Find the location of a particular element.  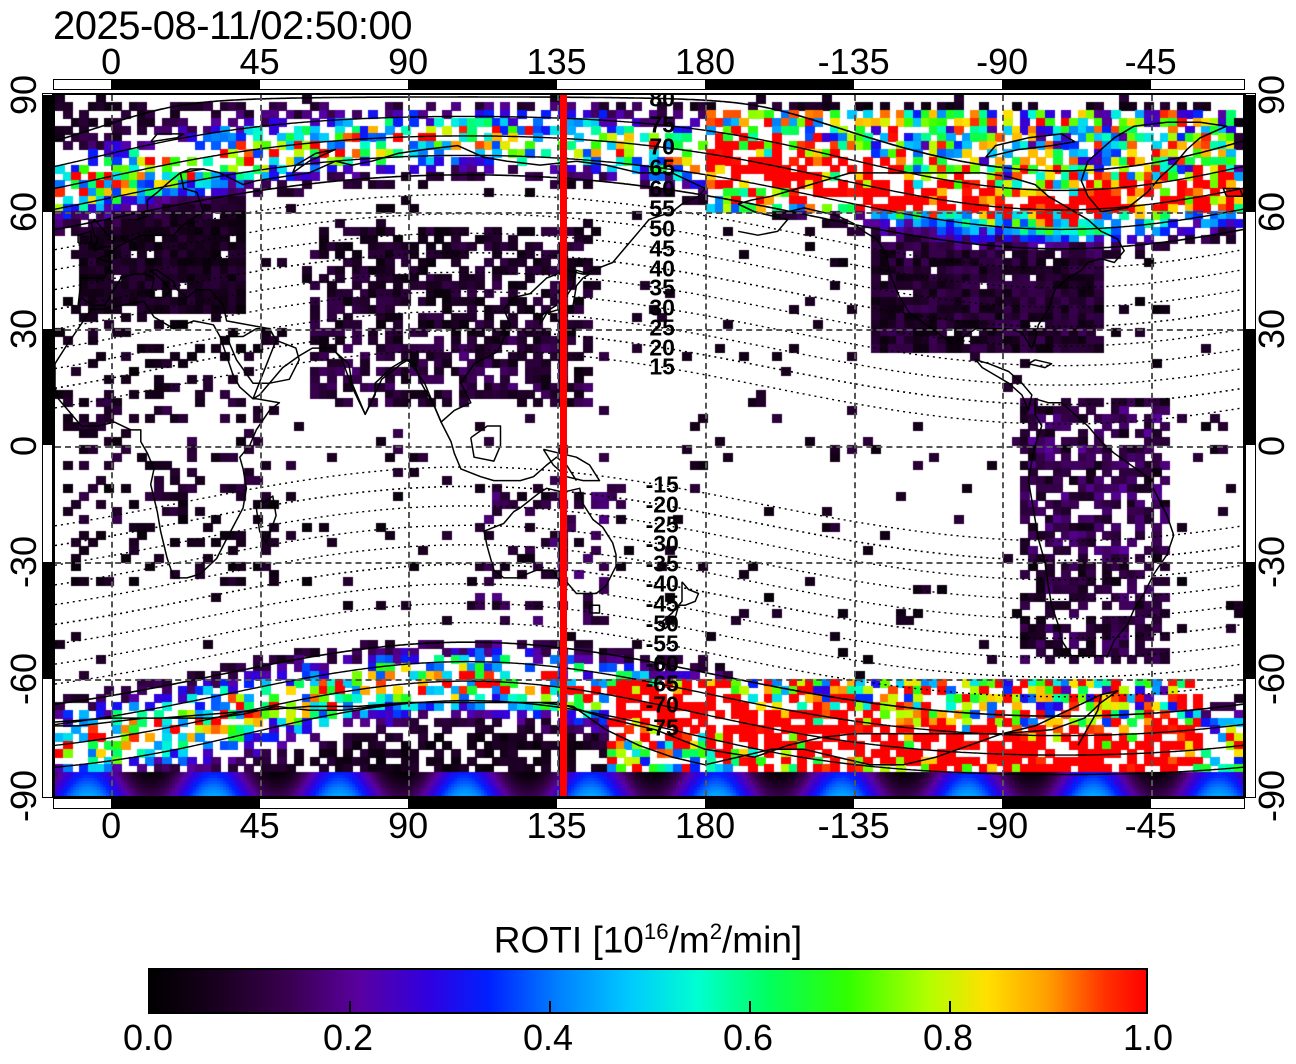

maglat-contour-label: 35 is located at coordinates (662, 287).